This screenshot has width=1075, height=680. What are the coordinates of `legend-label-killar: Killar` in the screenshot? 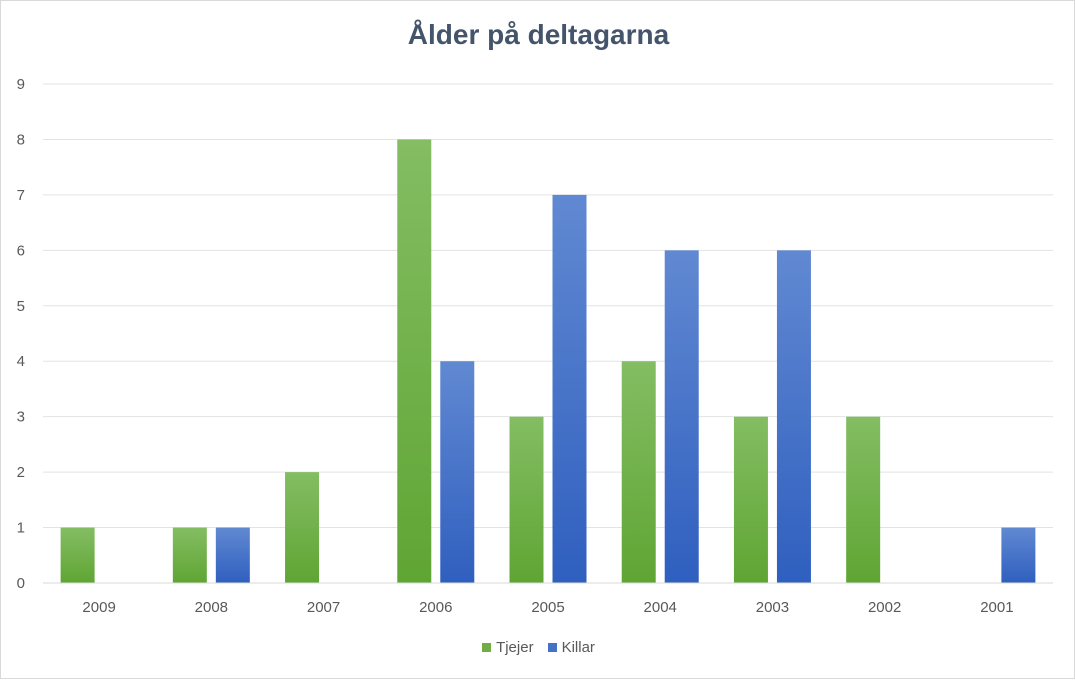 It's located at (578, 647).